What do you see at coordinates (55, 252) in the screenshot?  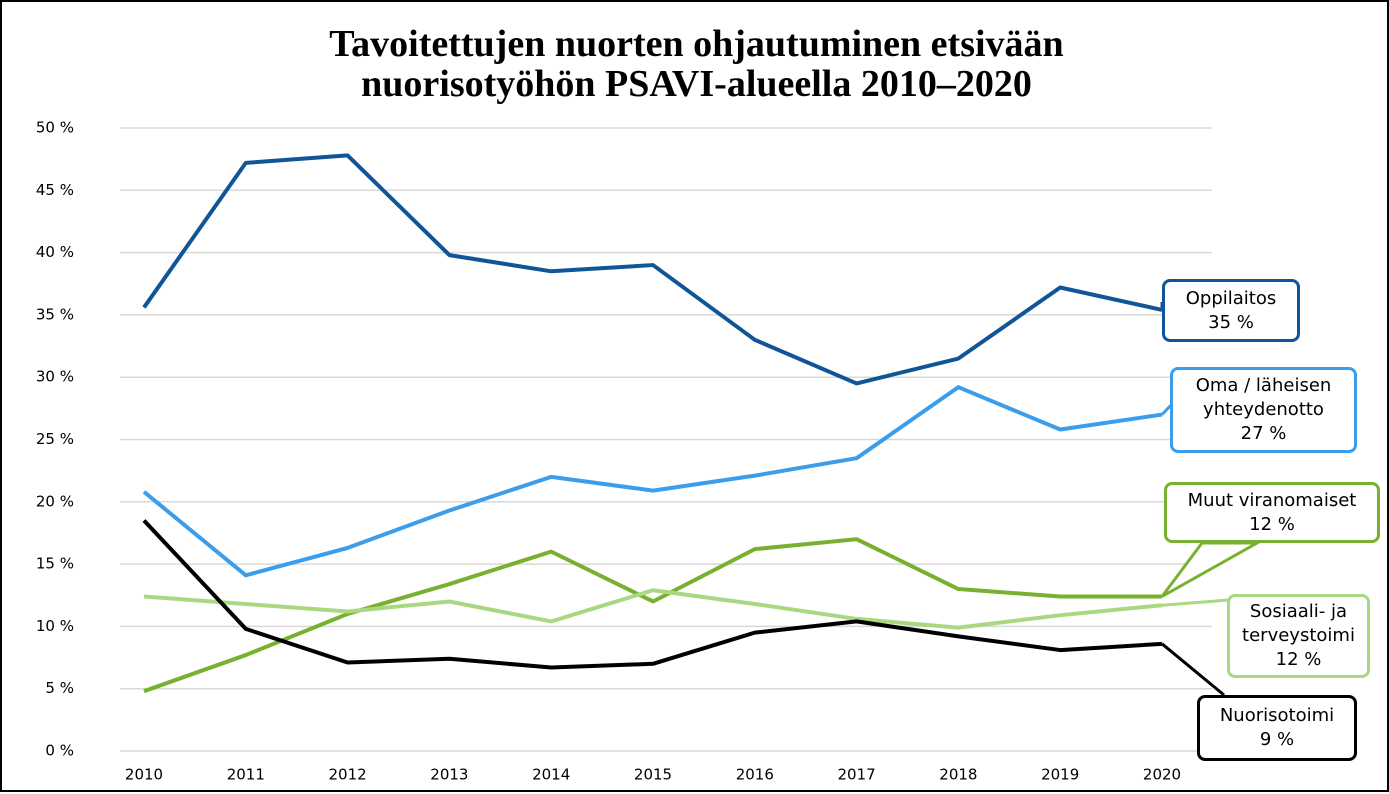 I see `y-tick-label: 40 %` at bounding box center [55, 252].